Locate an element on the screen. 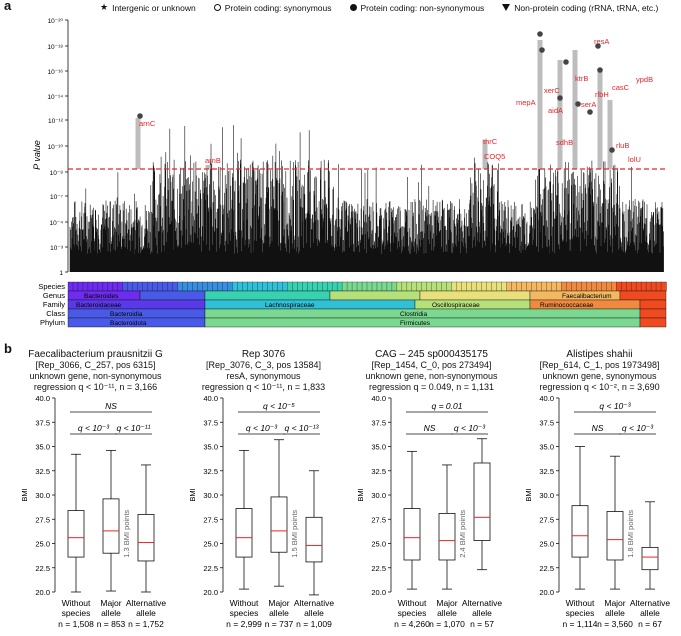 This screenshot has width=681, height=636. manhattan-y-axis-label: P value is located at coordinates (37, 155).